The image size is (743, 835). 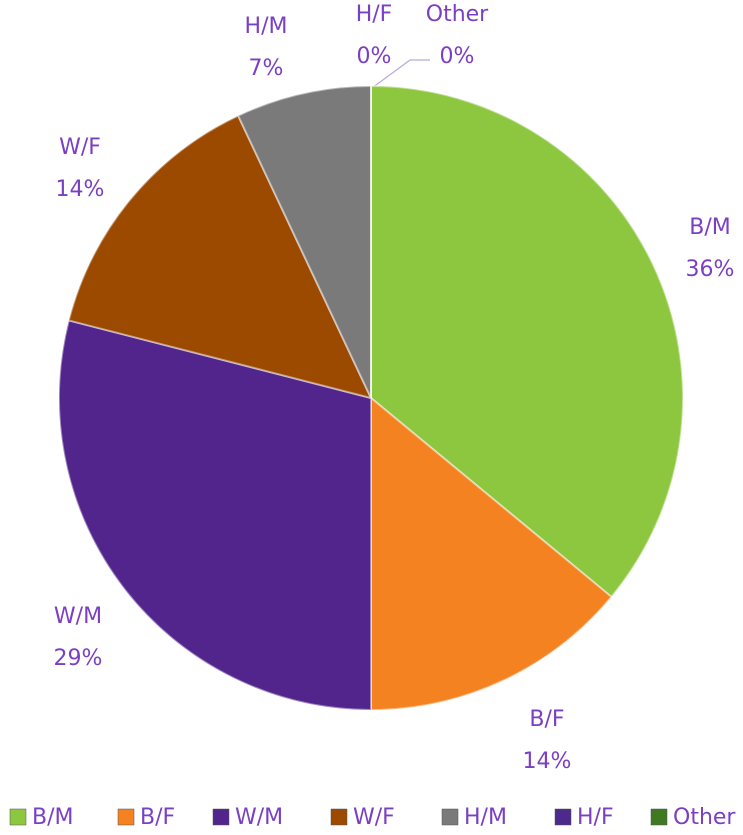 I want to click on legend-label: H/F, so click(x=595, y=817).